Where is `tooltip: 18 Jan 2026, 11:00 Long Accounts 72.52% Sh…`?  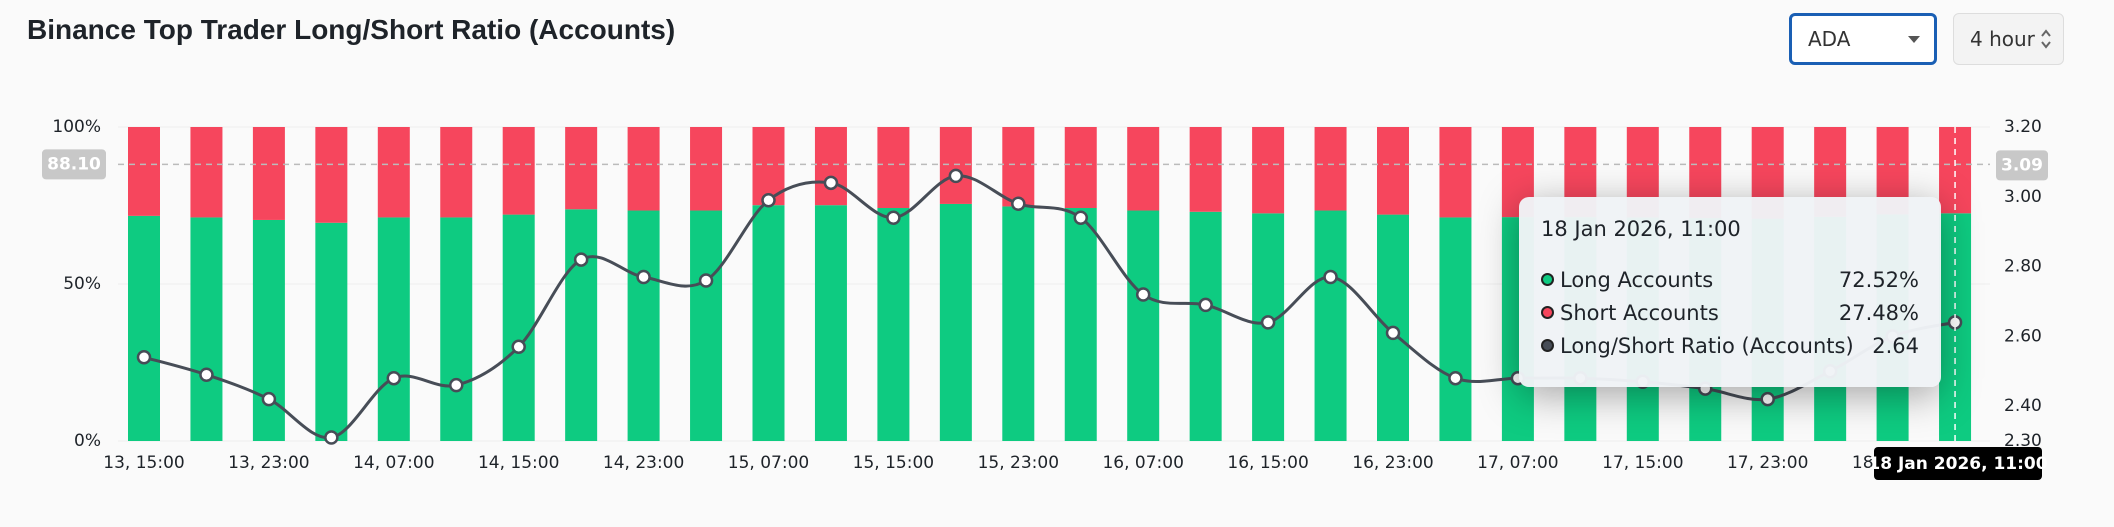
tooltip: 18 Jan 2026, 11:00 Long Accounts 72.52% Sh… is located at coordinates (1730, 292).